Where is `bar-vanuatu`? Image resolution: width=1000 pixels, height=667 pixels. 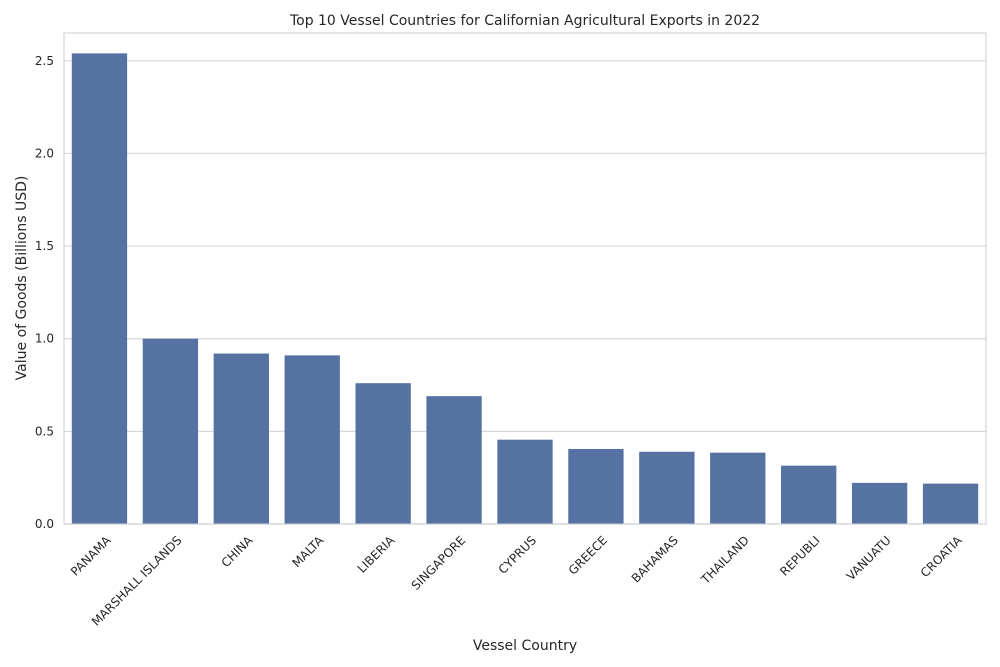
bar-vanuatu is located at coordinates (879, 503).